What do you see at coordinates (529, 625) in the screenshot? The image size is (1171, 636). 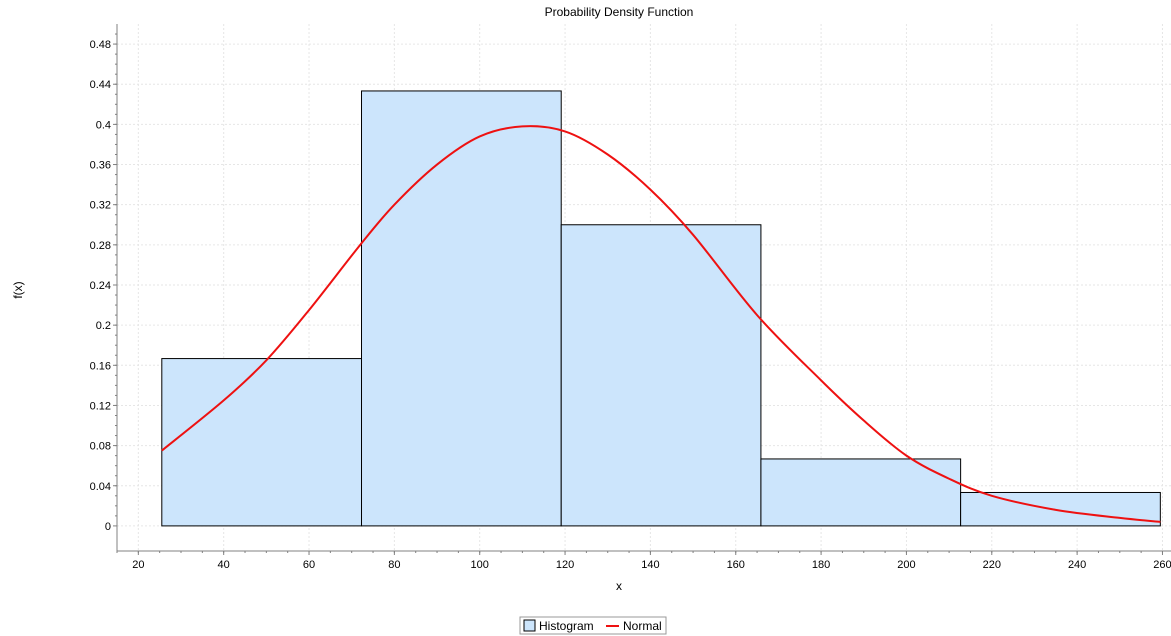 I see `legend-histogram-swatch` at bounding box center [529, 625].